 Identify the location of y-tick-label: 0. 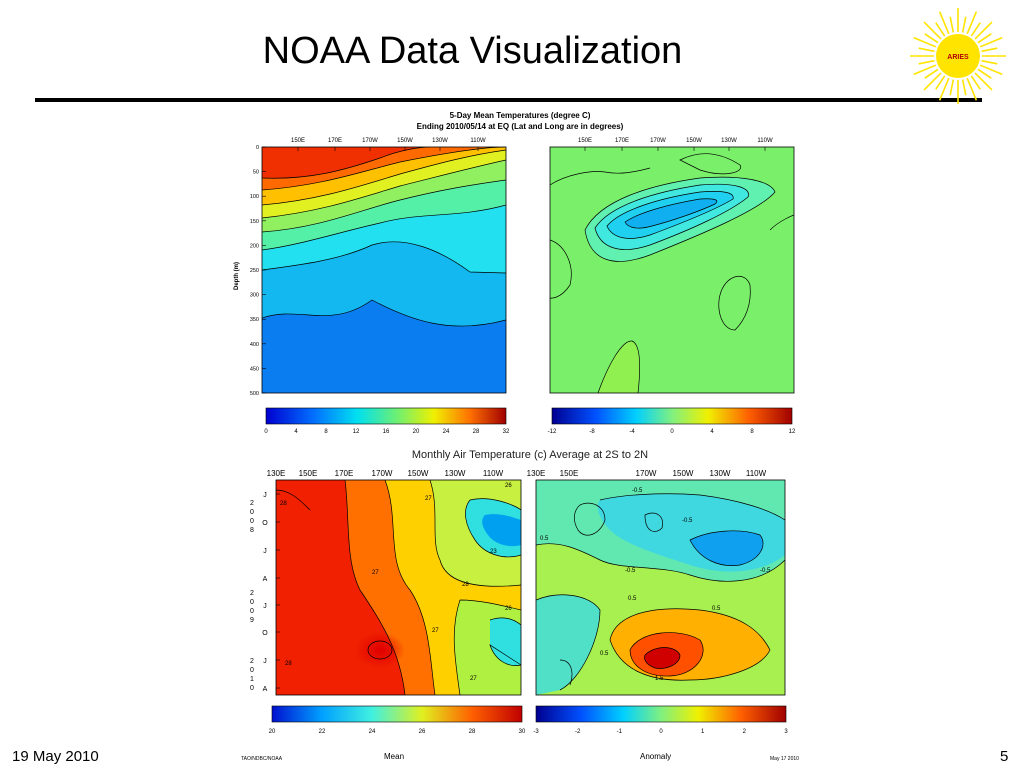
(257, 148).